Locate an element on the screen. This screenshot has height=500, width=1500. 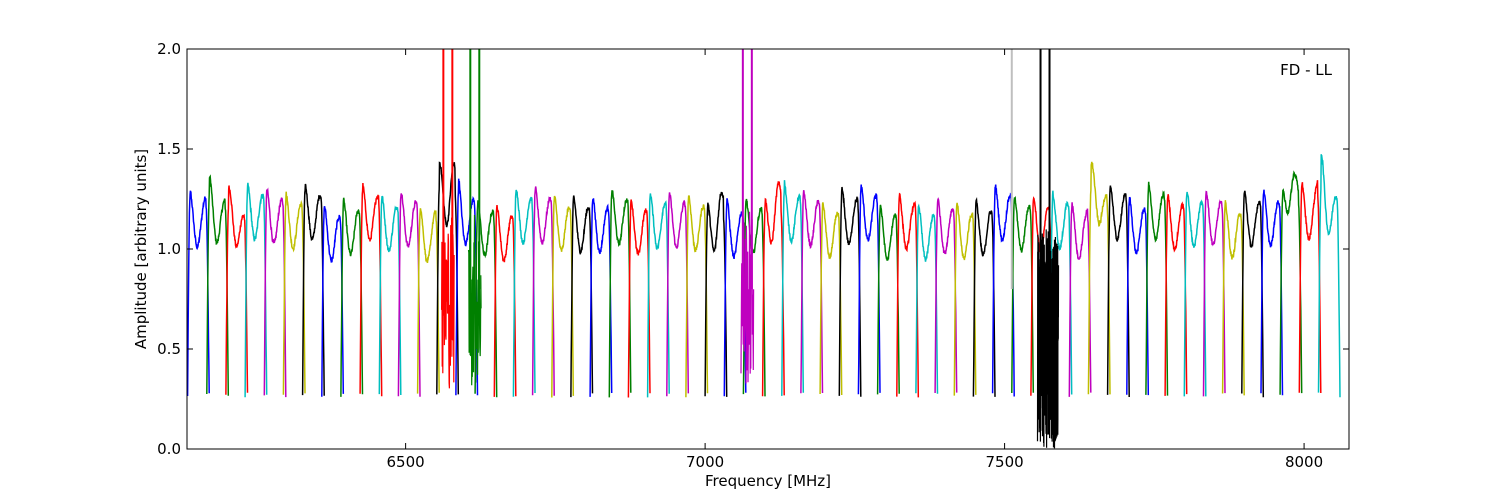
y-tick-label: 0.5 is located at coordinates (169, 349).